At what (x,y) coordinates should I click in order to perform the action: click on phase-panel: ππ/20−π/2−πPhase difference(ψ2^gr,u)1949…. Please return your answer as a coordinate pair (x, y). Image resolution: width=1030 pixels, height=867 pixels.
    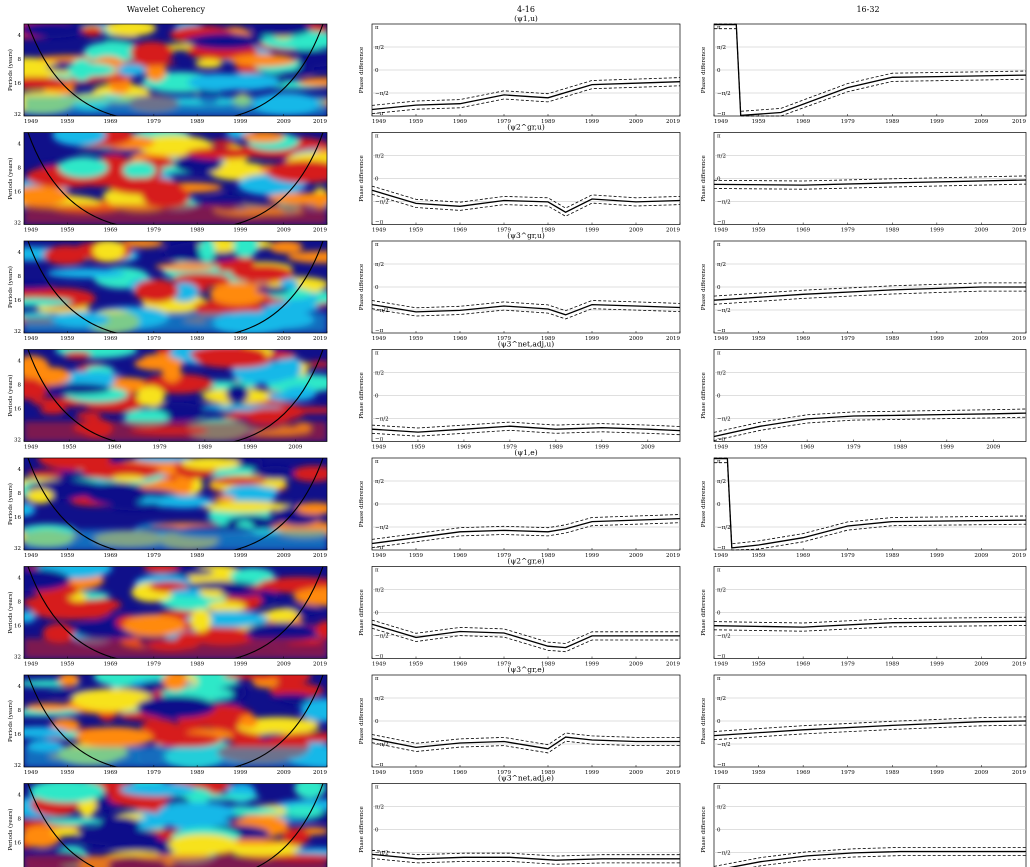
    Looking at the image, I should click on (519, 178).